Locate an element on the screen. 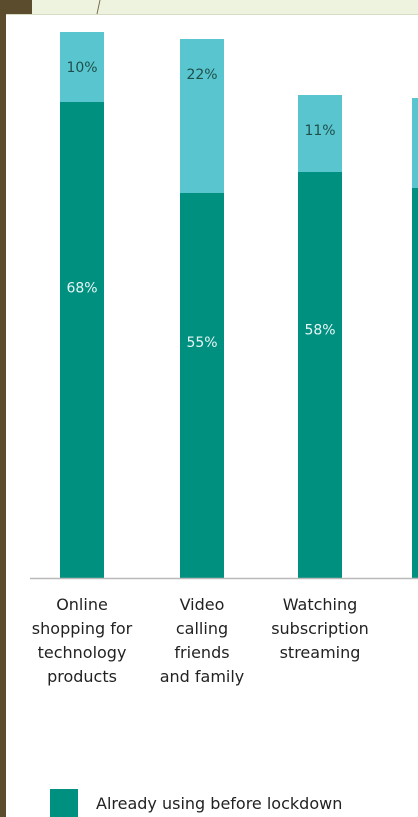 Image resolution: width=418 pixels, height=817 pixels. category-label-line: friends is located at coordinates (201, 652).